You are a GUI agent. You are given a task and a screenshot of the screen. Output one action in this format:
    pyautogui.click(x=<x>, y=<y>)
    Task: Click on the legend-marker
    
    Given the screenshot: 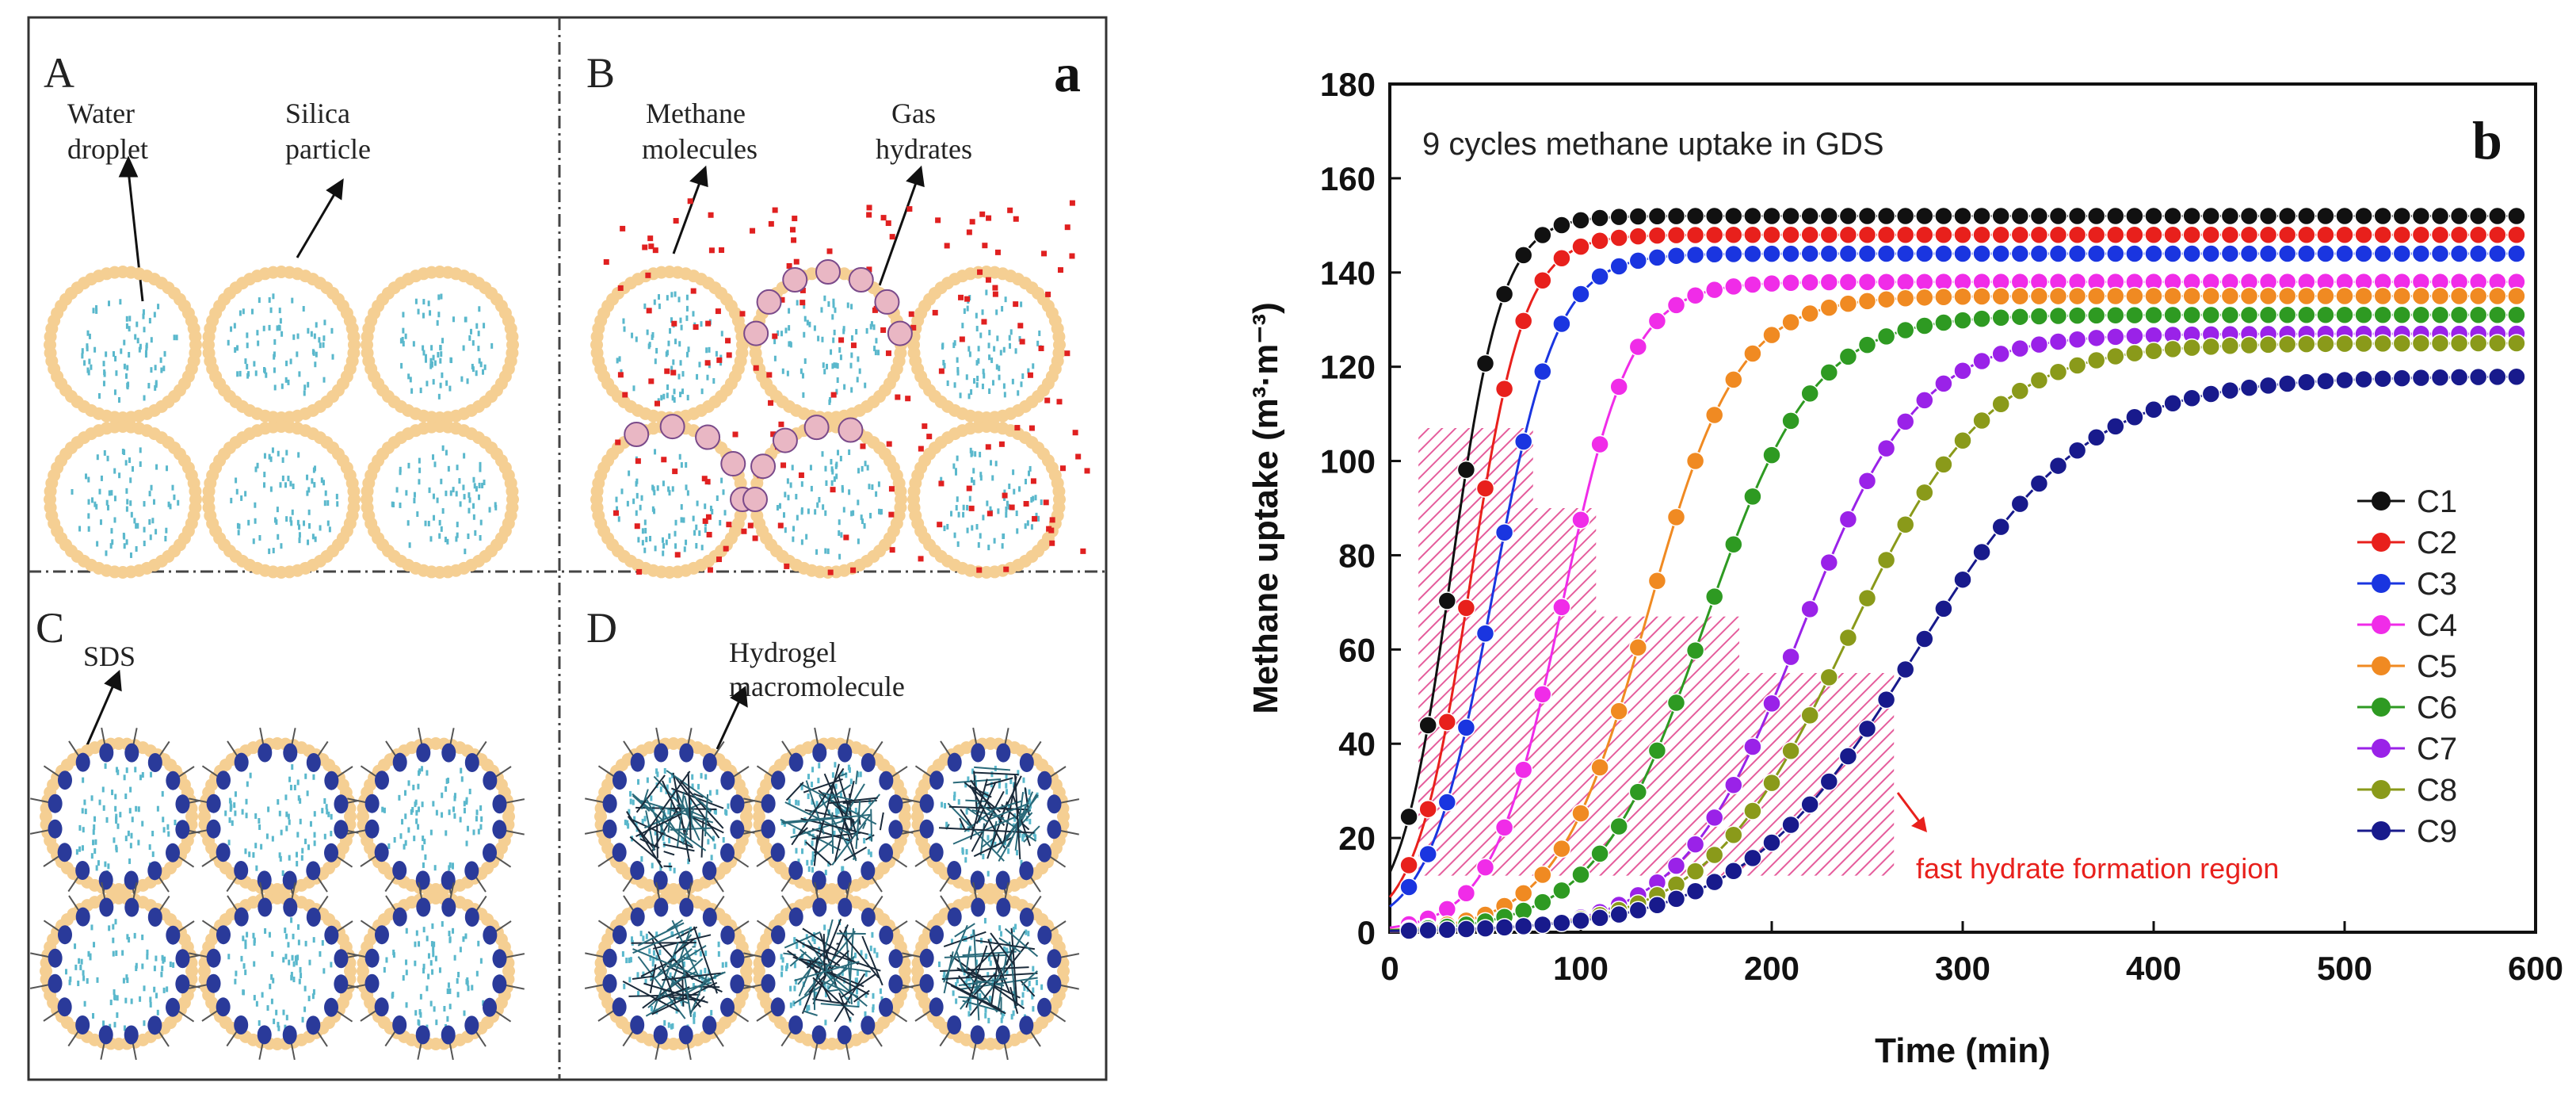 What is the action you would take?
    pyautogui.click(x=2381, y=748)
    